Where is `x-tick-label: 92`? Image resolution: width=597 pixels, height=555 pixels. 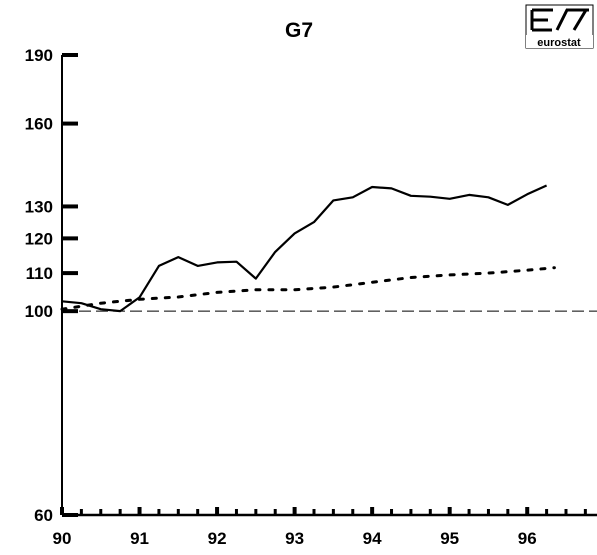
x-tick-label: 92 is located at coordinates (217, 538).